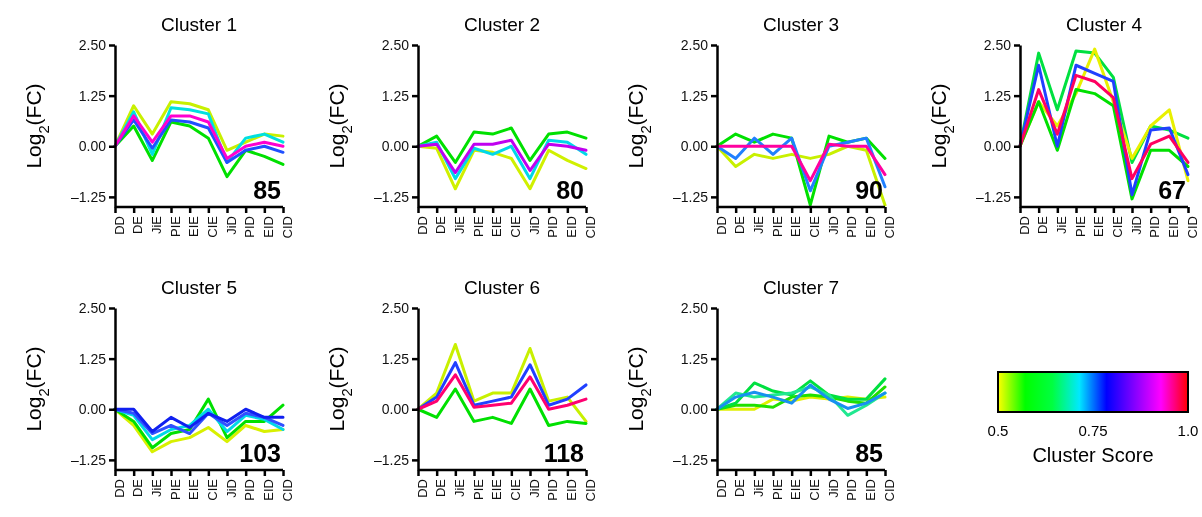 The height and width of the screenshot is (517, 1202). I want to click on color-bar-label: 1.0, so click(1188, 430).